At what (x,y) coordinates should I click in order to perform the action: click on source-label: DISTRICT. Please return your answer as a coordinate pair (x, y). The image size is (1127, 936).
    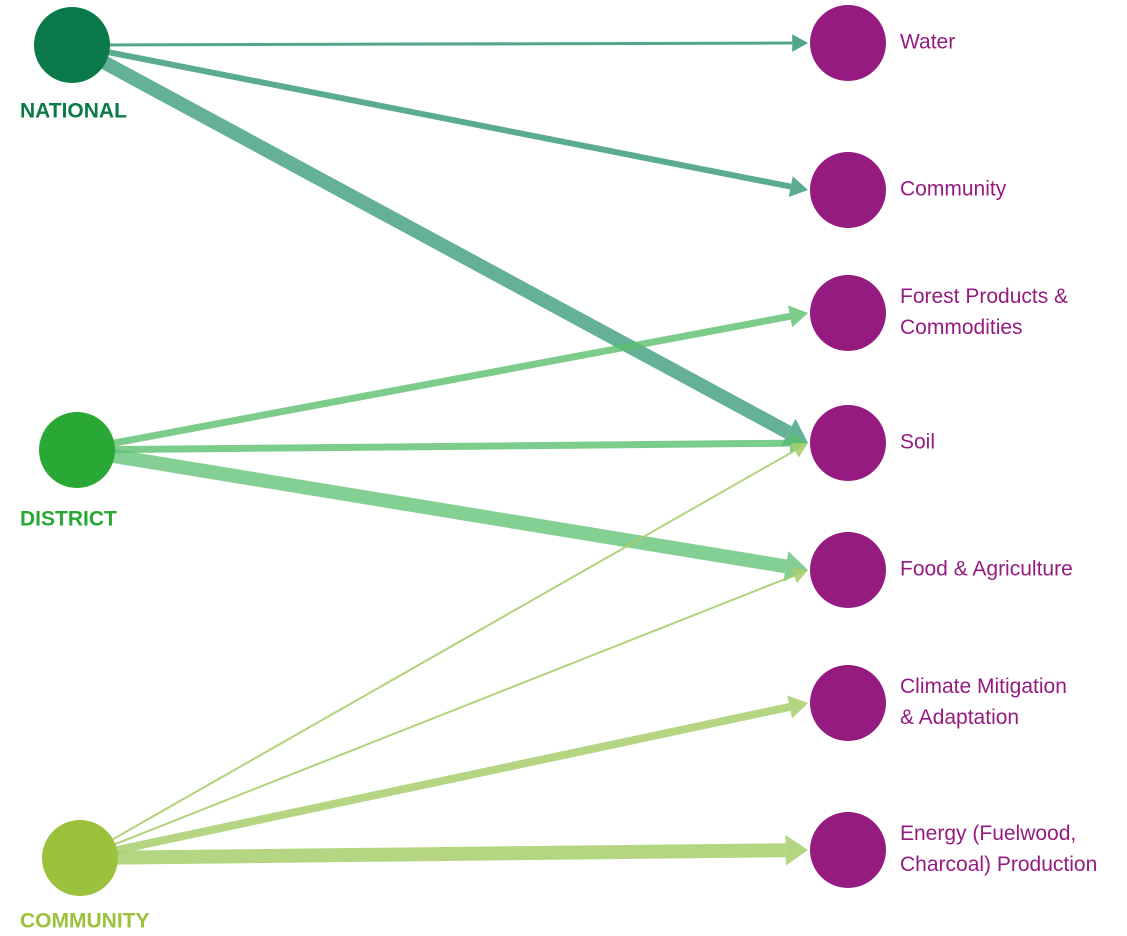
    Looking at the image, I should click on (68, 519).